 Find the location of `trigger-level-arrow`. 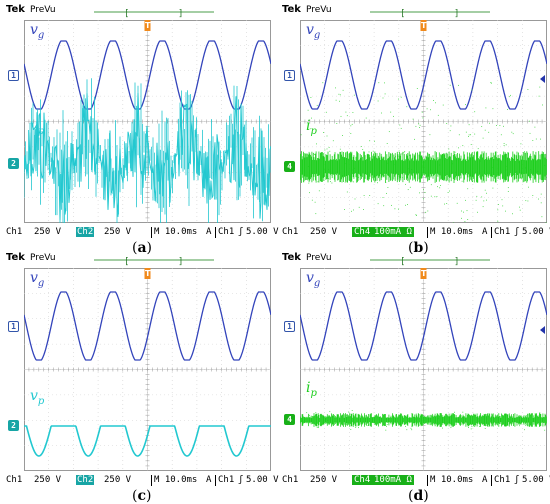

trigger-level-arrow is located at coordinates (542, 330).